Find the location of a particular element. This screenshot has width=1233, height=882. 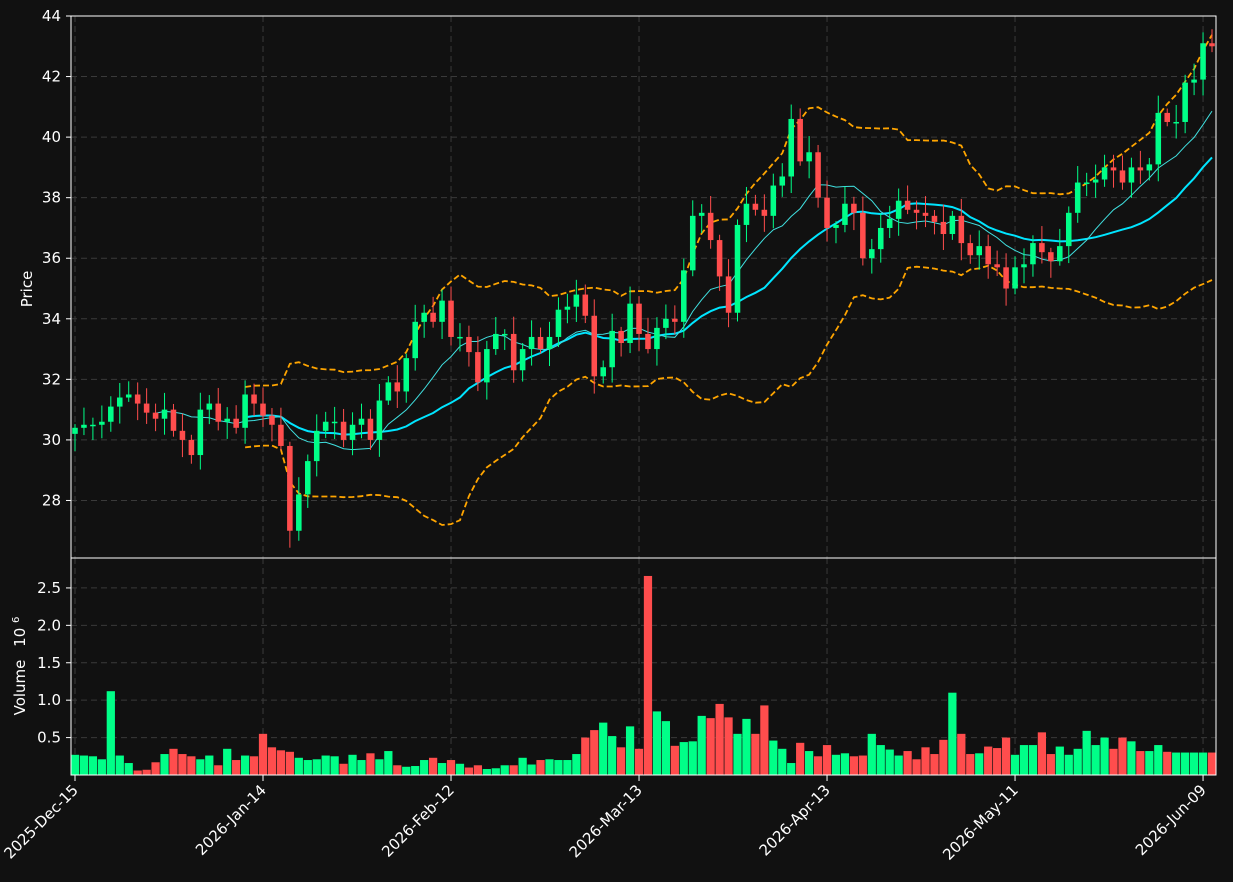

svg-text: Volume 10 6 is located at coordinates (20, 666).